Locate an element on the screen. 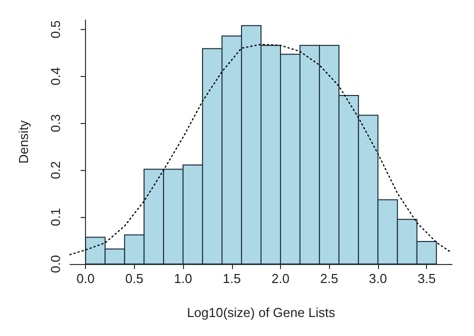 This screenshot has height=336, width=474. x-tick-label: 1.0 is located at coordinates (183, 278).